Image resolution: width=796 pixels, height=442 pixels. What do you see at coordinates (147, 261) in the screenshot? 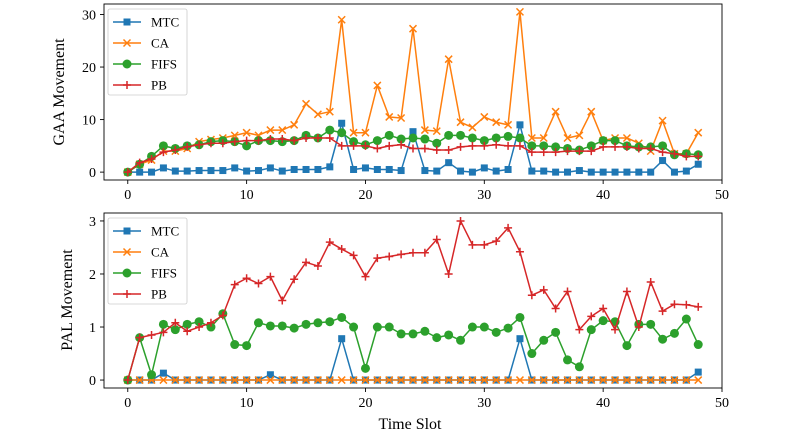
I see `pal-legend-box` at bounding box center [147, 261].